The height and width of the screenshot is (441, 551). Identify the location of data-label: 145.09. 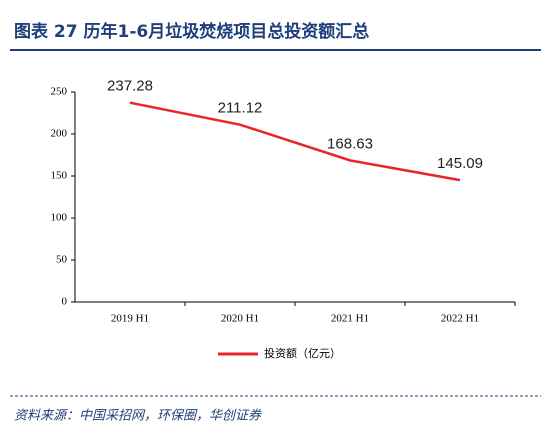
(460, 163).